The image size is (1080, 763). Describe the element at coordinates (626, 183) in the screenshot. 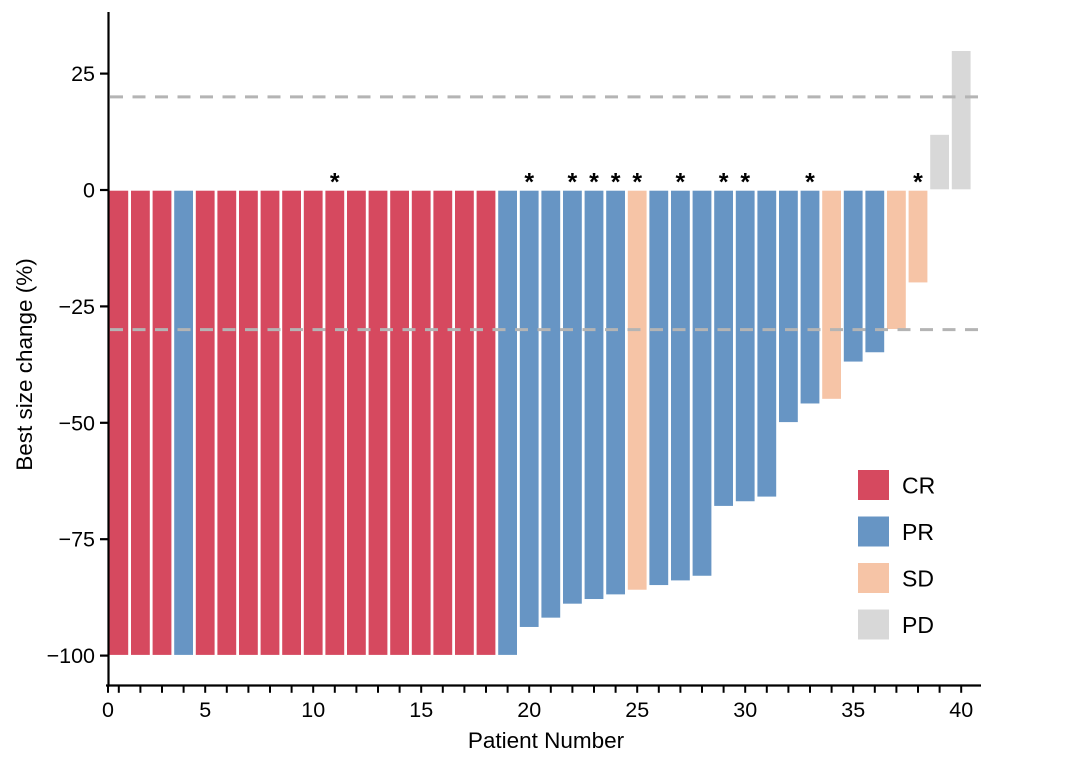

I see `asterisks-group: * * * * * * * * * * *` at that location.